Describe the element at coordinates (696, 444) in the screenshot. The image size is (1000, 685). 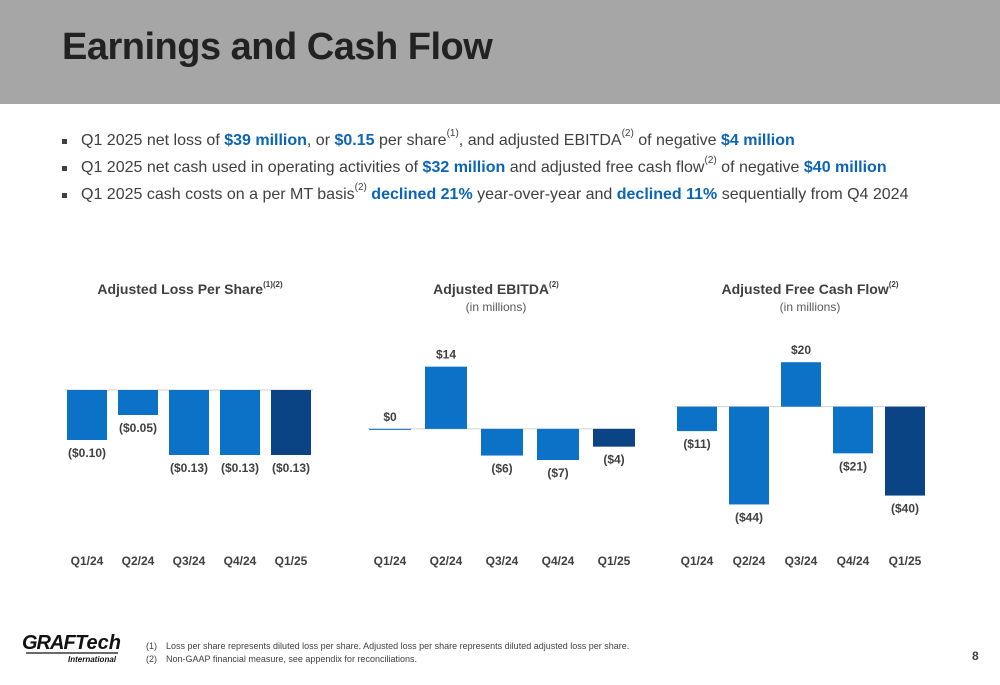
I see `data-label: ($11)` at that location.